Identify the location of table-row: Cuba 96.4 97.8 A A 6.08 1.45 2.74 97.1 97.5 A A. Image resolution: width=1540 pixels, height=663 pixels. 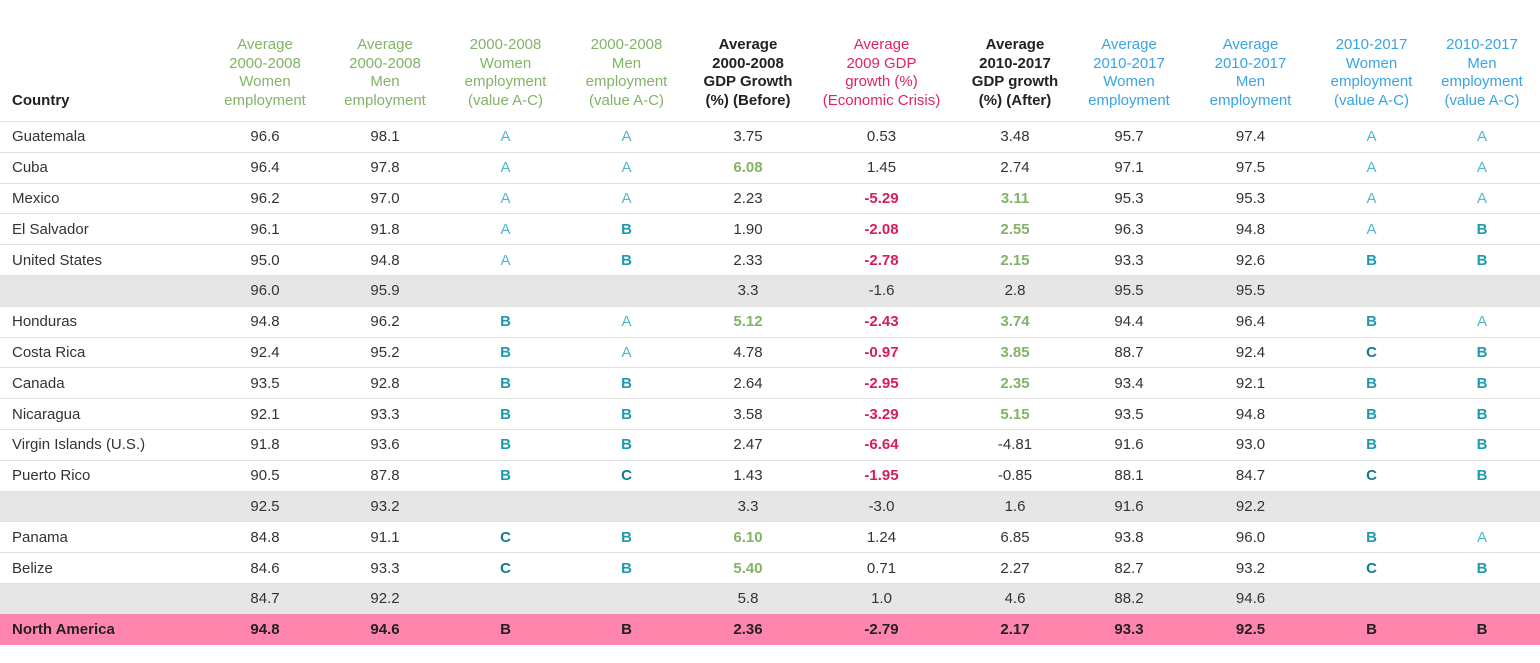
(770, 167).